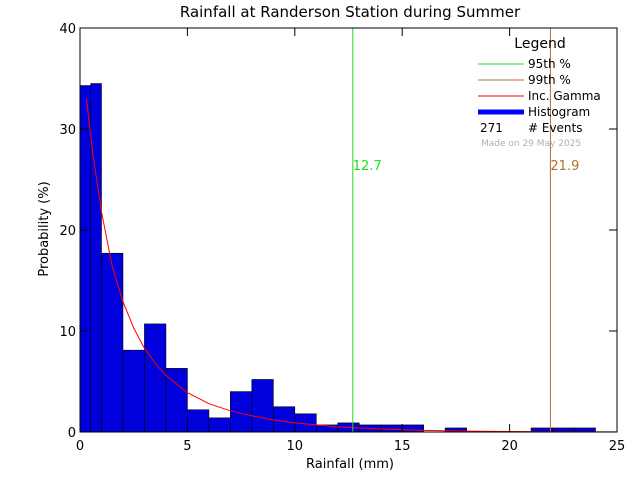 This screenshot has width=640, height=480. I want to click on legend-label-p95: 95th %, so click(549, 64).